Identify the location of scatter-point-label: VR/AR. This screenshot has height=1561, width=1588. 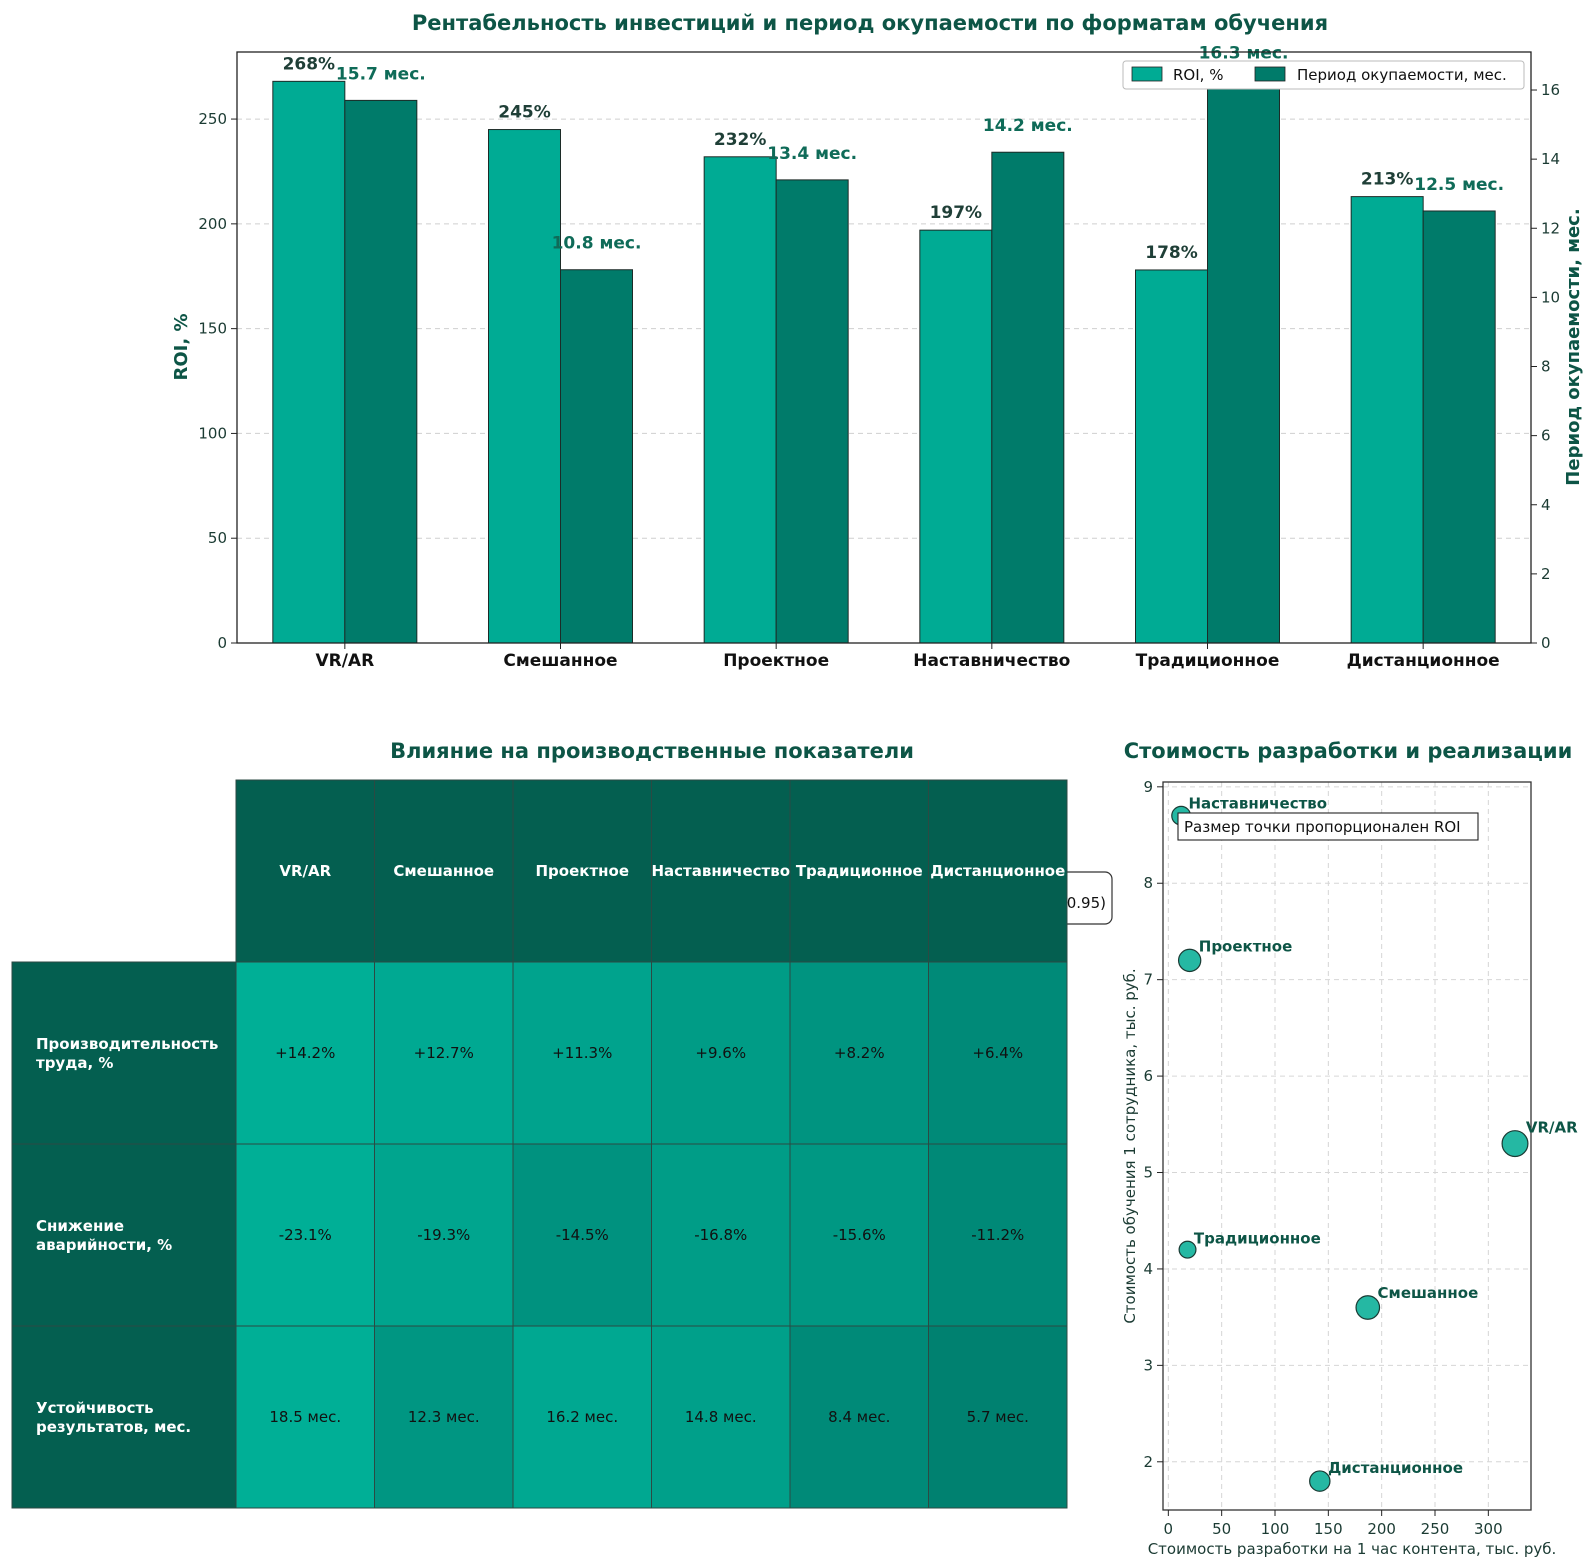
(1552, 1128).